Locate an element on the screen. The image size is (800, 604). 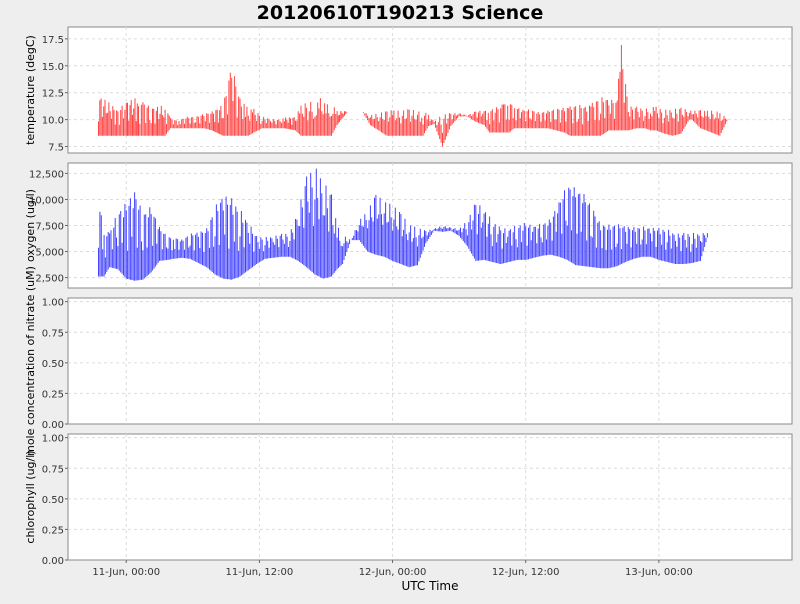
y-tick-label-temperature: 15.0 is located at coordinates (53, 67).